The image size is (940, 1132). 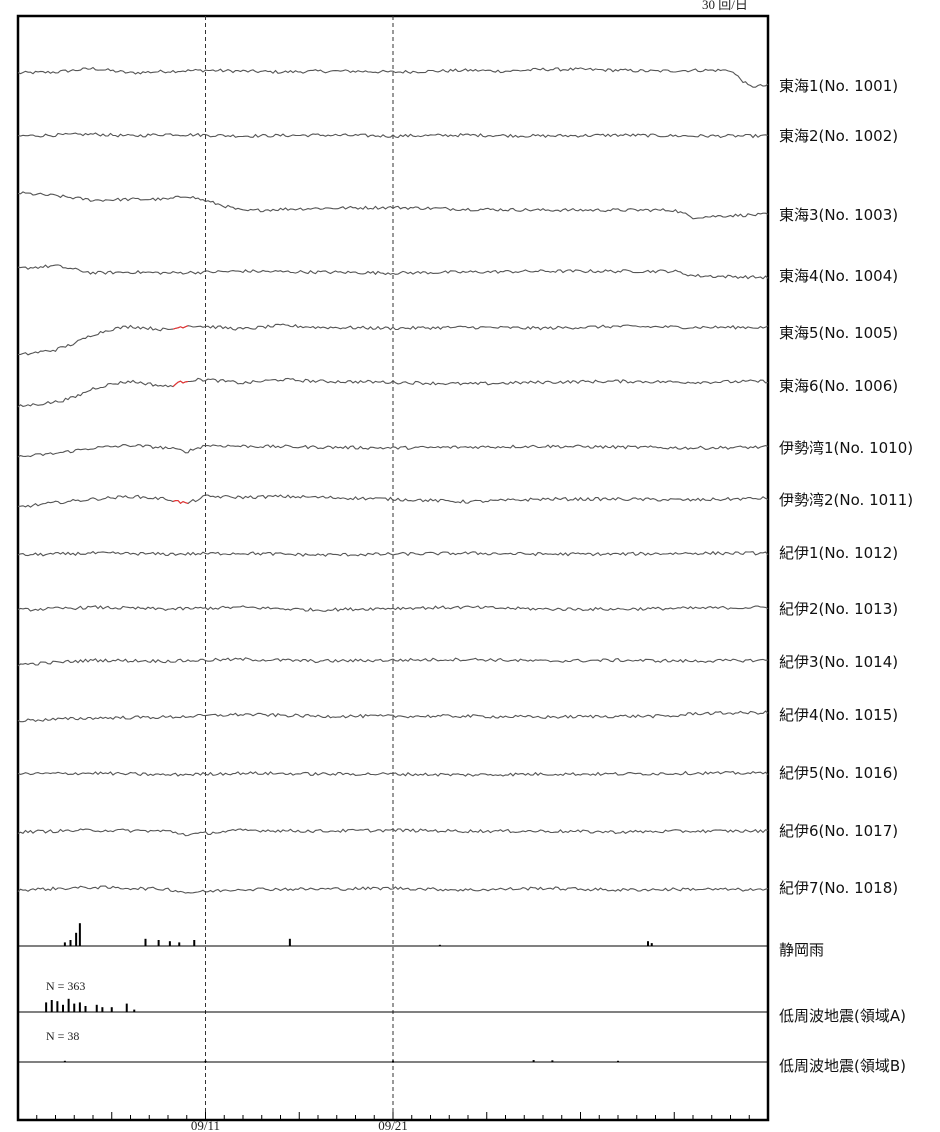 I want to click on x-tick-label: 09/11, so click(x=205, y=1125).